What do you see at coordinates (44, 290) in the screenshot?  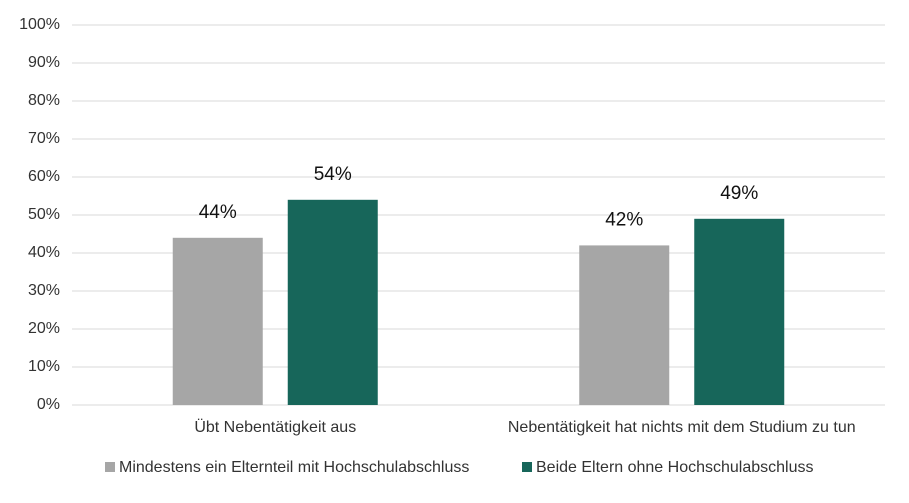 I see `y-tick-label: 30%` at bounding box center [44, 290].